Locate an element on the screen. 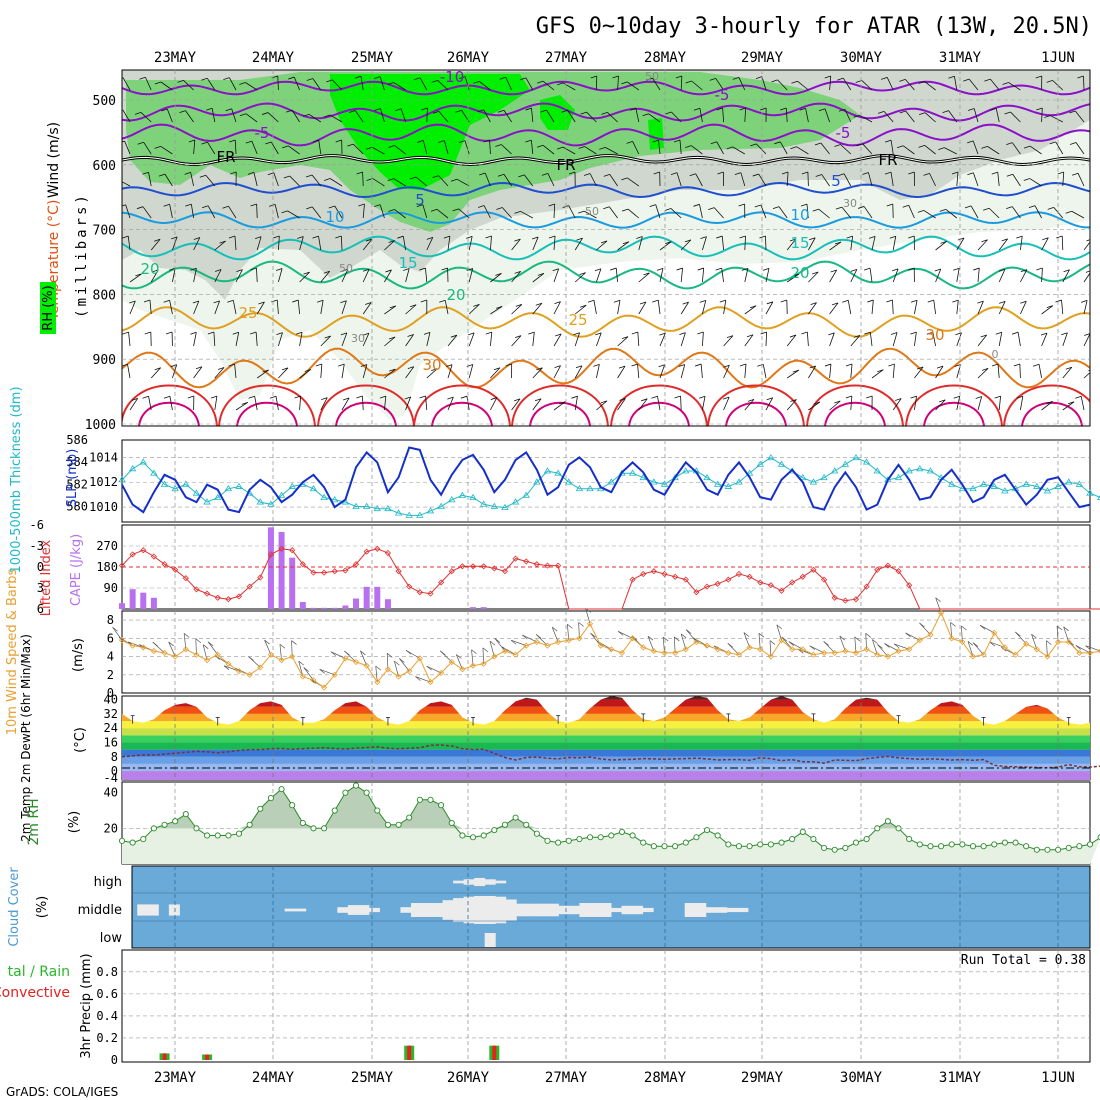  cape-tick-label: 90 is located at coordinates (111, 588).